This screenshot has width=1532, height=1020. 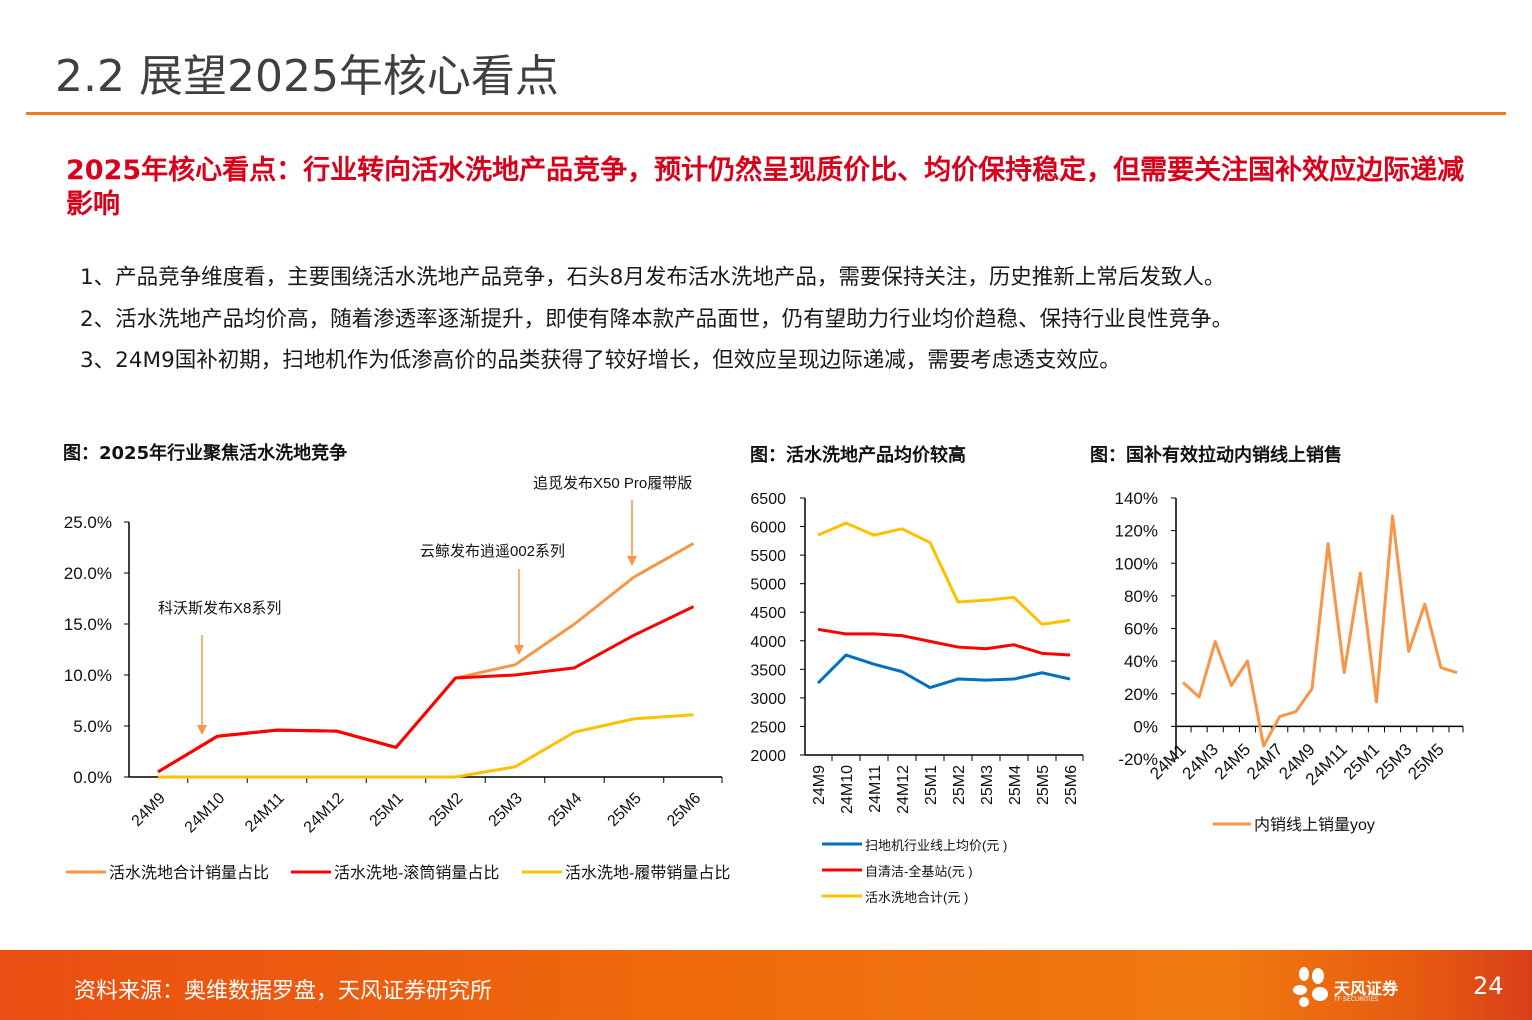 I want to click on source-note: 资料来源：奥维数据罗盘，天风证券研究所, so click(x=283, y=991).